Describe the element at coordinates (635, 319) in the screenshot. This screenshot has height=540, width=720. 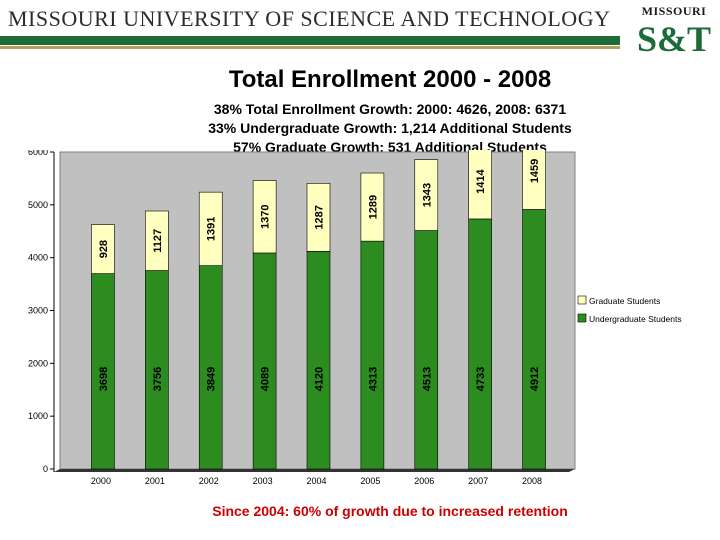
I see `legend-label-undergraduate: Undergraduate Students` at that location.